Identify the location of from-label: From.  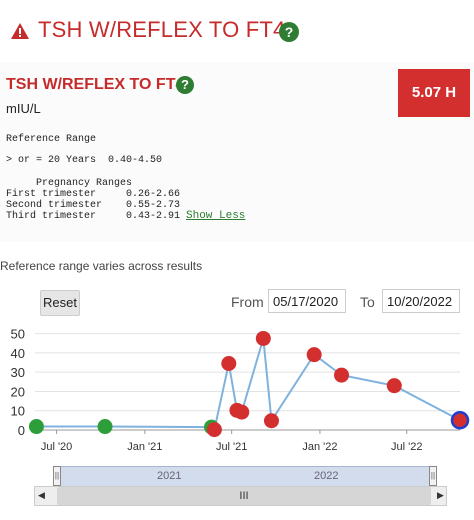
(247, 302).